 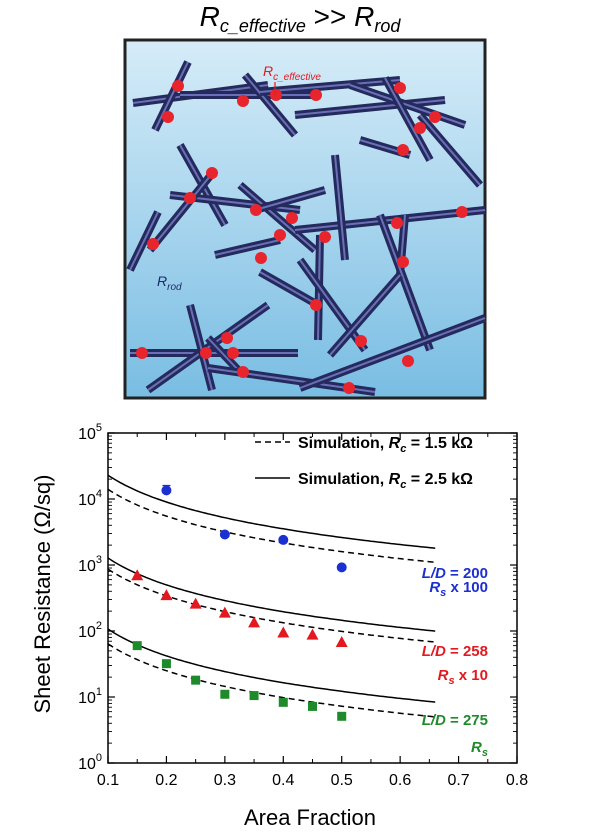 What do you see at coordinates (90, 696) in the screenshot?
I see `y-tick-label: 10¹` at bounding box center [90, 696].